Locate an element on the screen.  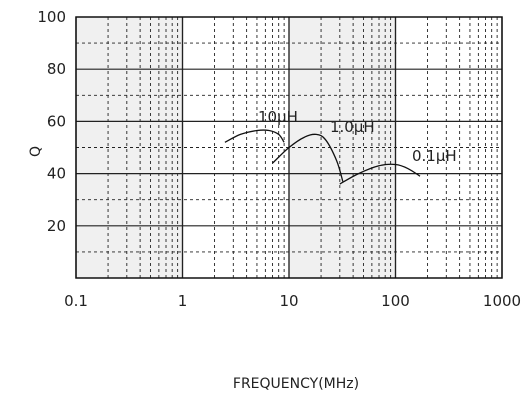
x-tick-label: 10 is located at coordinates (288, 301).